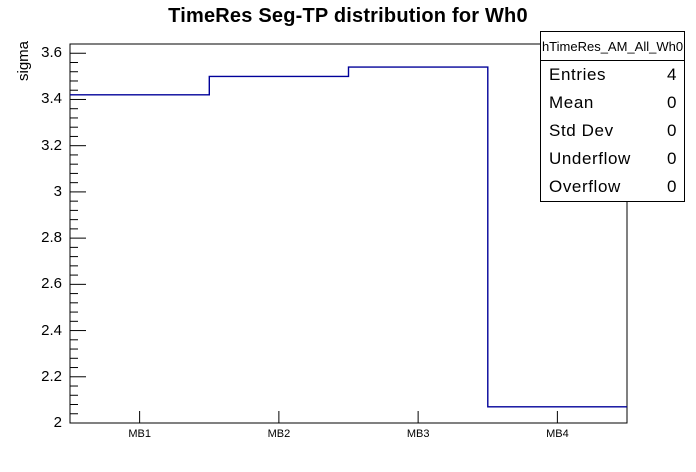  I want to click on y-tick-label: 2.4, so click(51, 330).